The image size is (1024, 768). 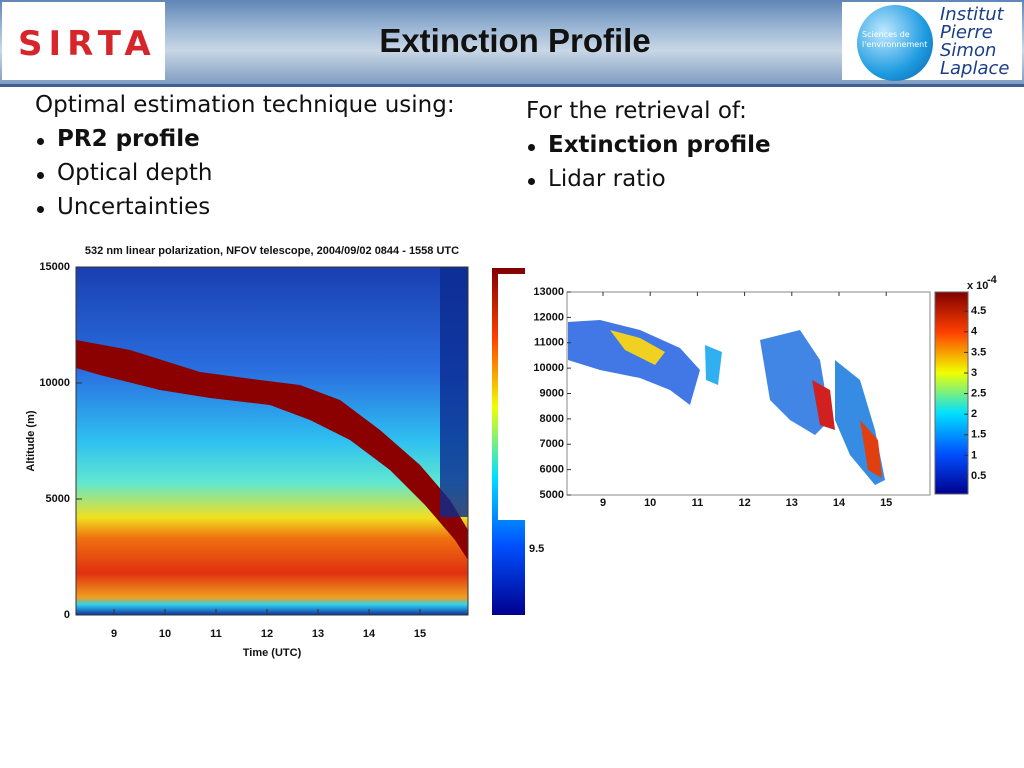 What do you see at coordinates (548, 292) in the screenshot?
I see `y-tick-label: 13000` at bounding box center [548, 292].